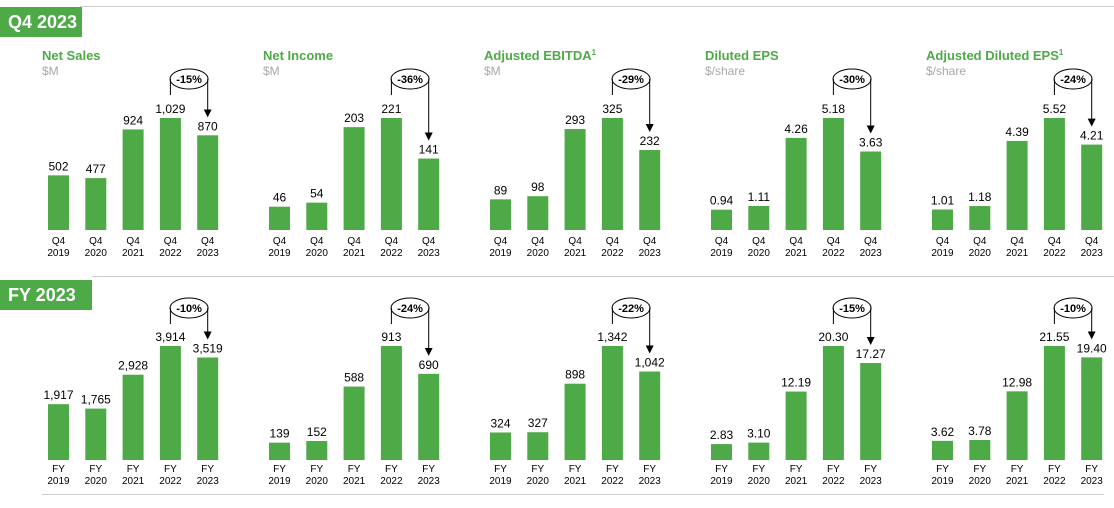  Describe the element at coordinates (631, 309) in the screenshot. I see `change-callout-label: -22%` at that location.